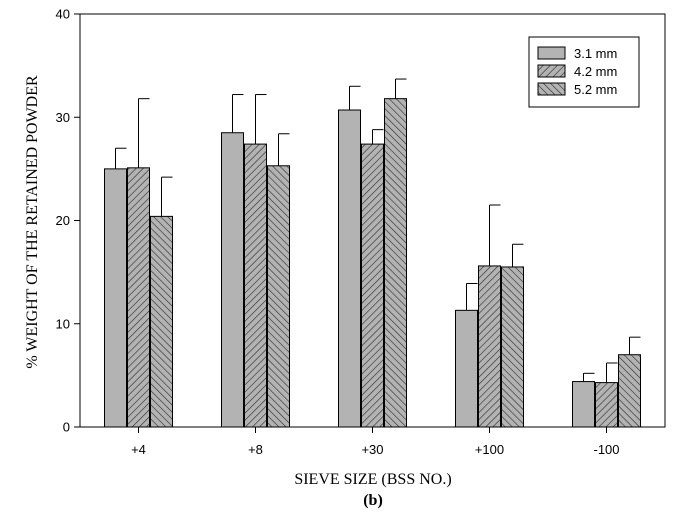 This screenshot has width=683, height=516. Describe the element at coordinates (595, 53) in the screenshot. I see `legend-label: 3.1 mm` at that location.